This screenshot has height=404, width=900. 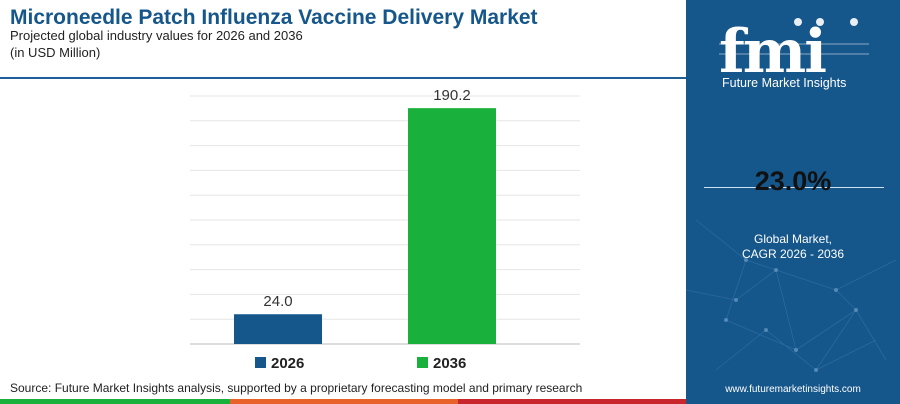 I want to click on footer-bar-red, so click(x=572, y=401).